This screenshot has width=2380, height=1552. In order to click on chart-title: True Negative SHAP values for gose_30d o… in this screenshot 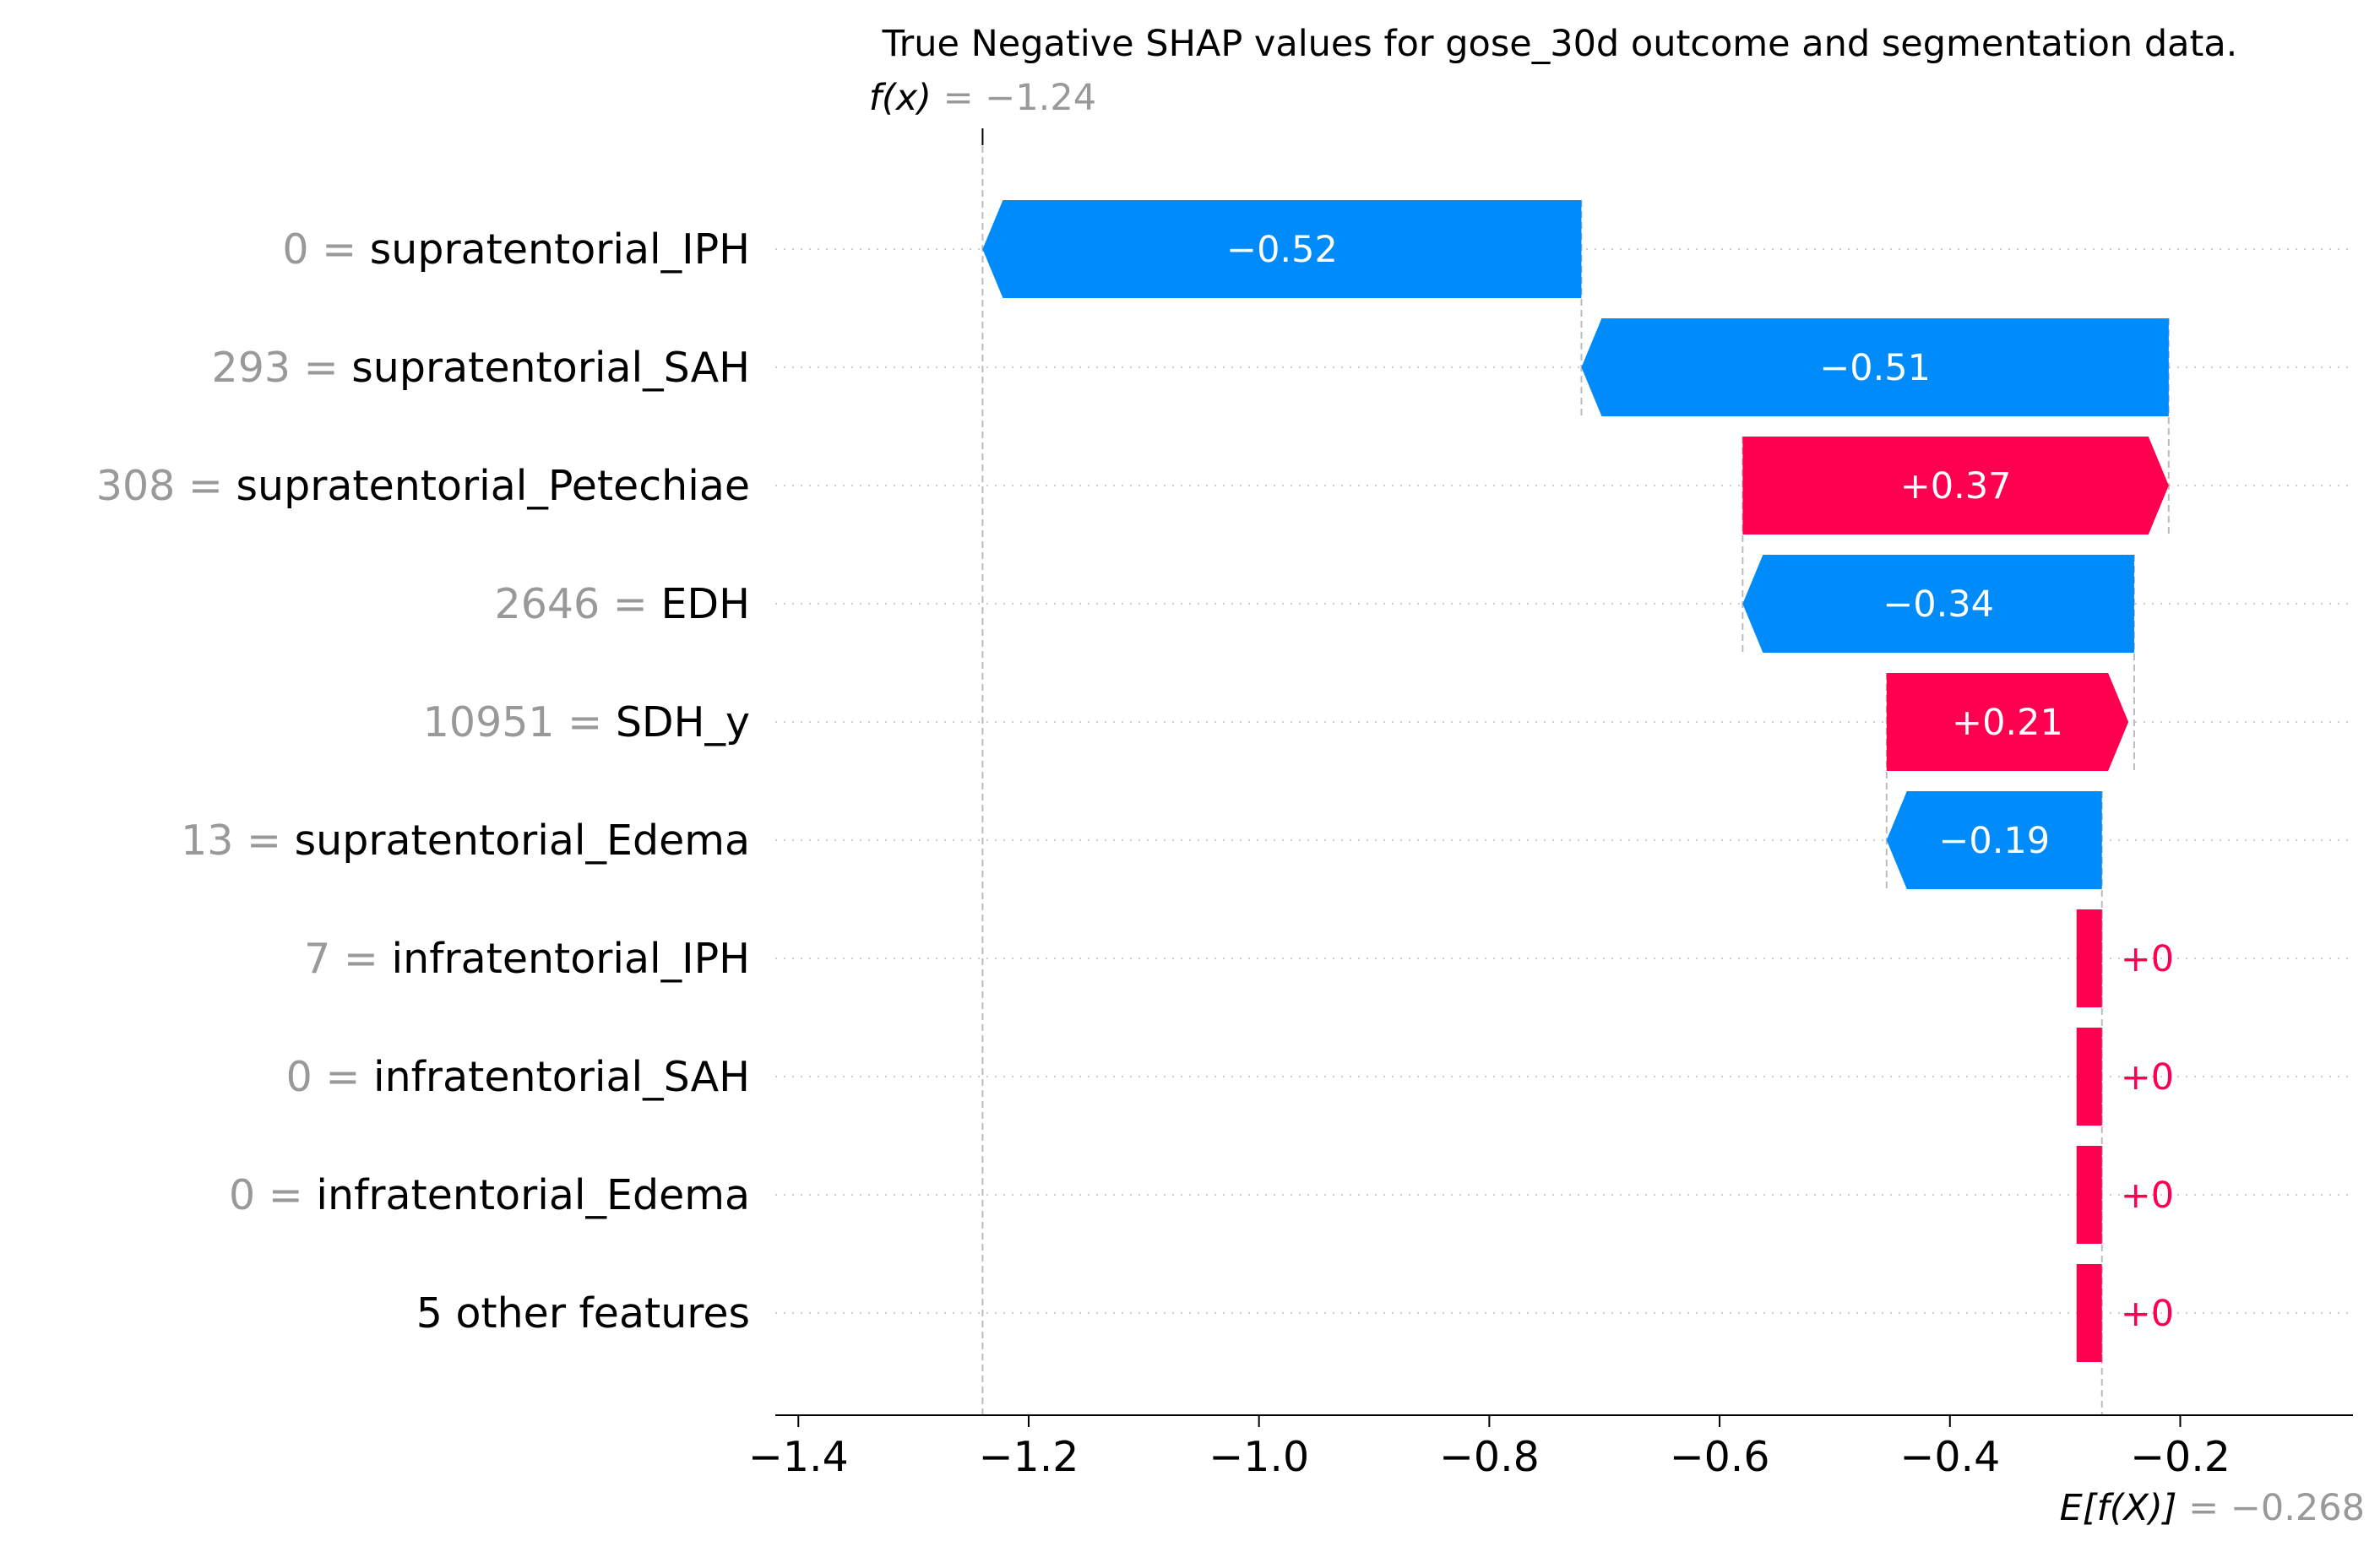, I will do `click(1560, 44)`.